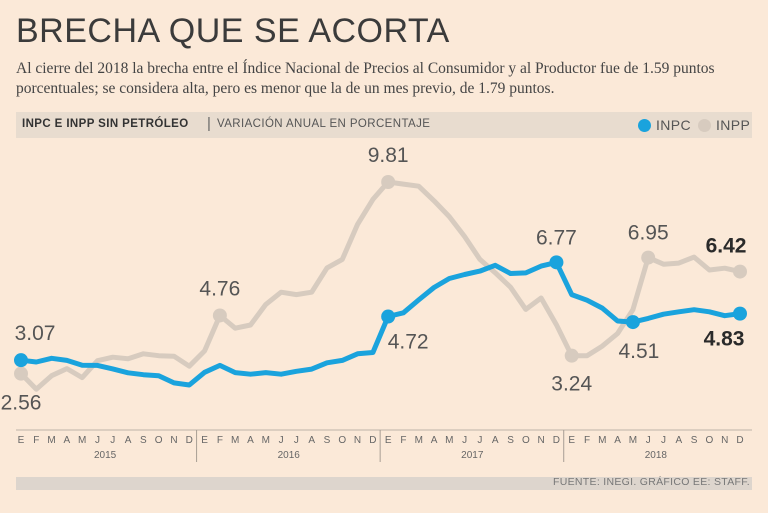 This screenshot has height=513, width=768. I want to click on legend-inpp-label: INPP, so click(733, 125).